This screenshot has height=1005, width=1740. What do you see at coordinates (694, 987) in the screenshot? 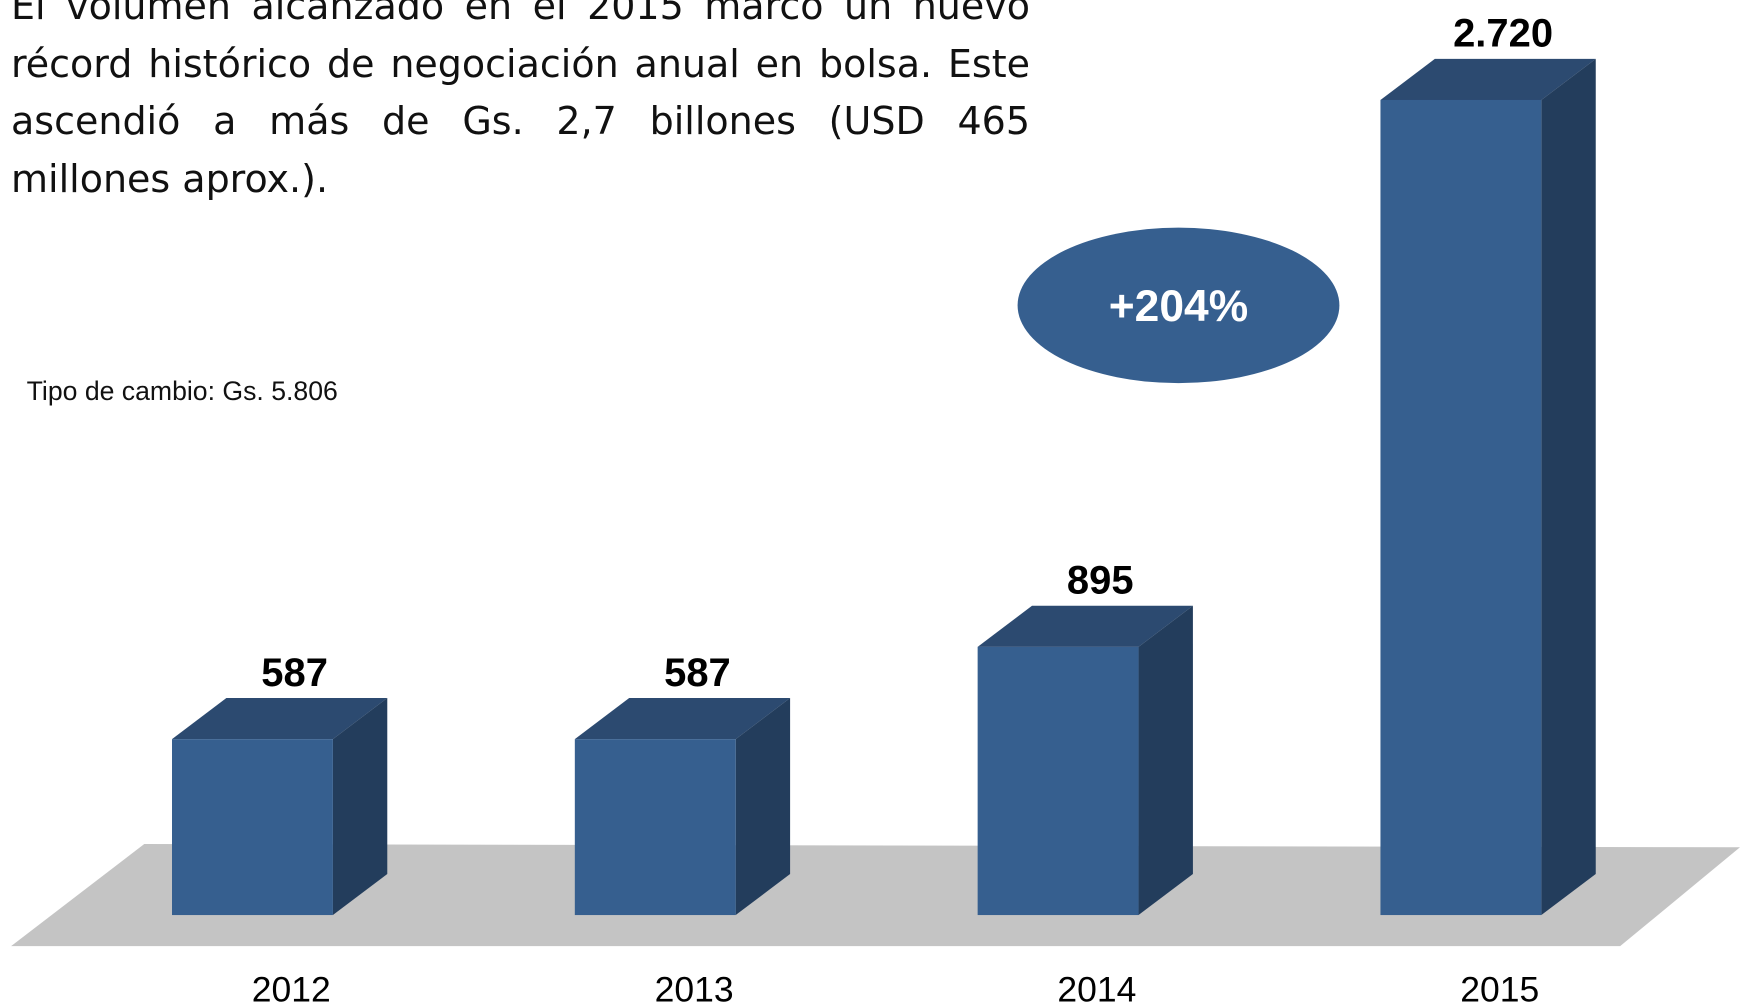
I see `x-tick-label: 2013` at bounding box center [694, 987].